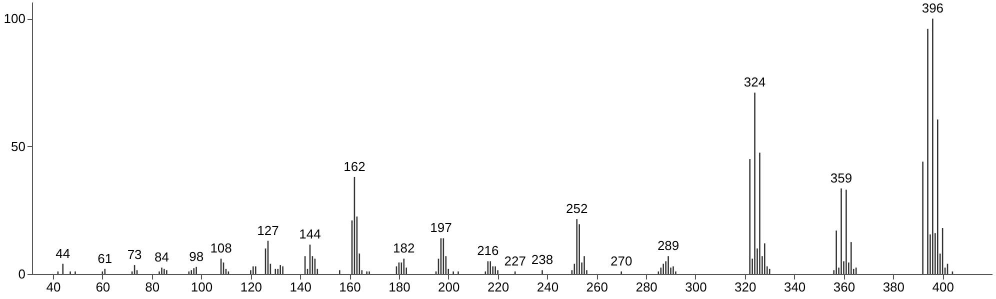 This screenshot has width=996, height=299. What do you see at coordinates (350, 287) in the screenshot?
I see `x-tick-label: 160` at bounding box center [350, 287].